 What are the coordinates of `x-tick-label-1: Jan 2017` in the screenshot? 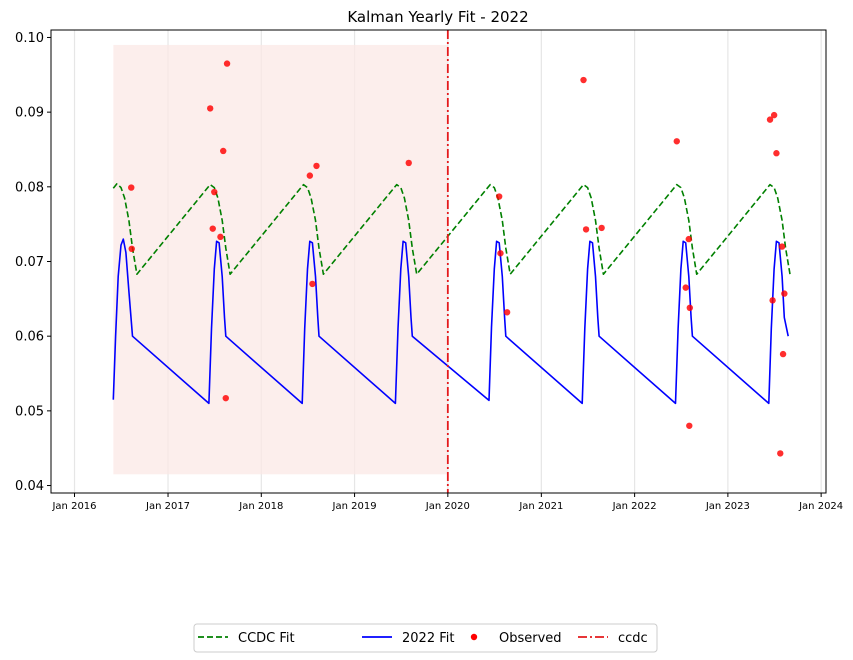 It's located at (167, 506).